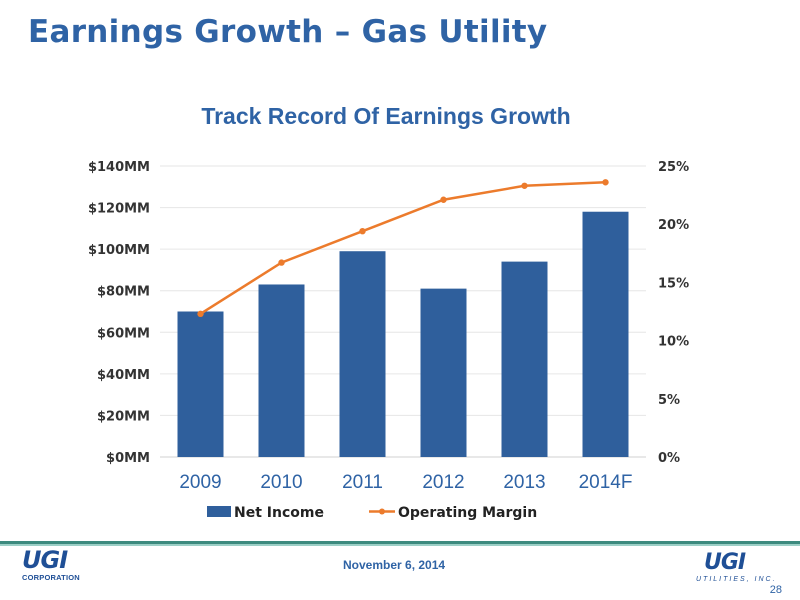 The image size is (800, 600). Describe the element at coordinates (385, 116) in the screenshot. I see `chart-title: Track Record Of Earnings Growth` at that location.